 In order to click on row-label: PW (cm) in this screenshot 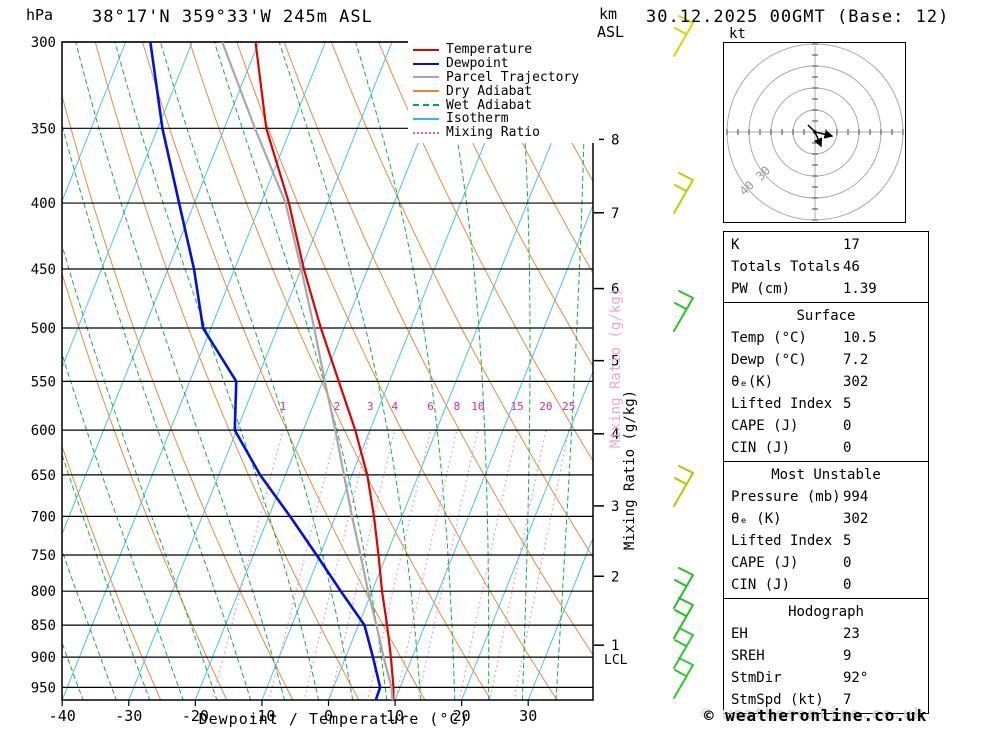, I will do `click(761, 289)`.